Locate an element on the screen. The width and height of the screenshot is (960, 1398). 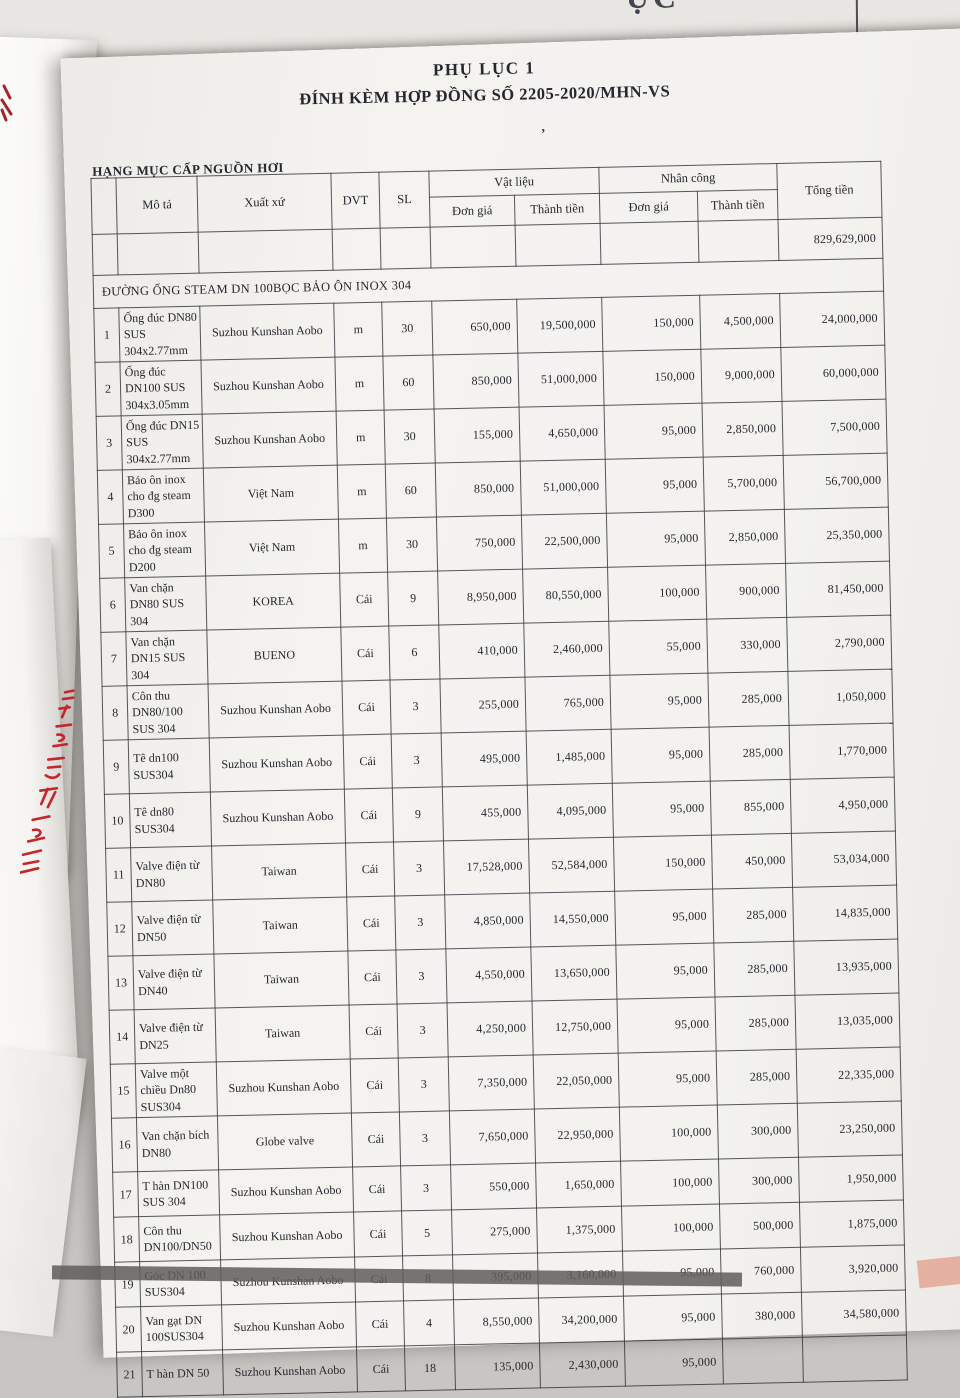
row-material-total: 14,550,000 is located at coordinates (572, 919).